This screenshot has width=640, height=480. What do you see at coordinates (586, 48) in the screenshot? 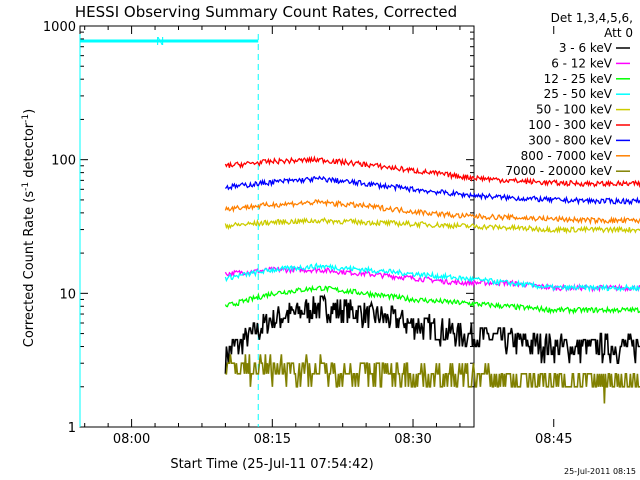
I see `legend-label: 3 - 6 keV` at bounding box center [586, 48].